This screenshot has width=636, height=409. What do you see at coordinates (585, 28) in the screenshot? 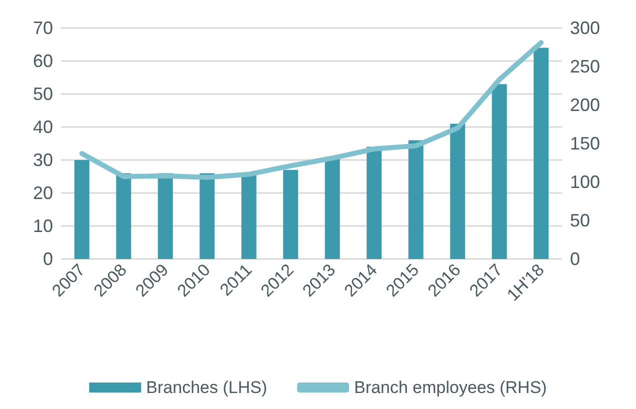
I see `y2-tick-label: 300` at bounding box center [585, 28].